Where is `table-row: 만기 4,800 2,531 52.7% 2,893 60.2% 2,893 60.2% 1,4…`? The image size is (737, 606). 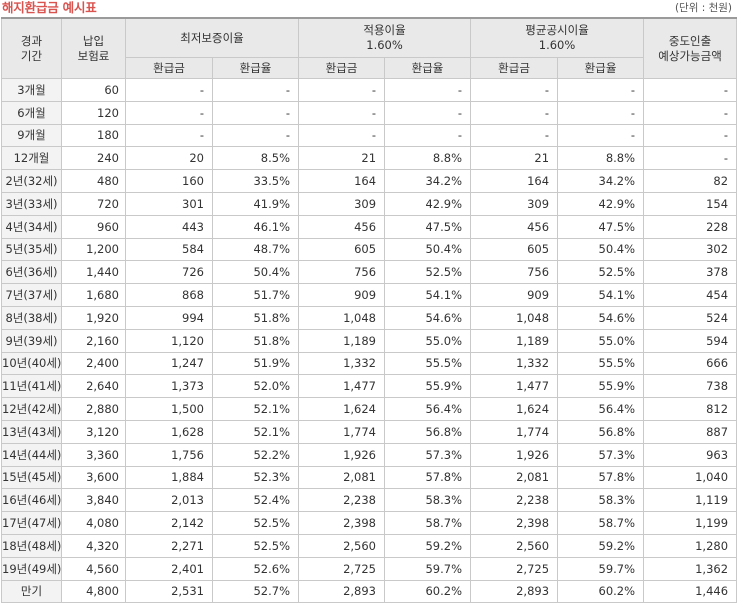 table-row: 만기 4,800 2,531 52.7% 2,893 60.2% 2,893 60.2% 1,4… is located at coordinates (369, 591).